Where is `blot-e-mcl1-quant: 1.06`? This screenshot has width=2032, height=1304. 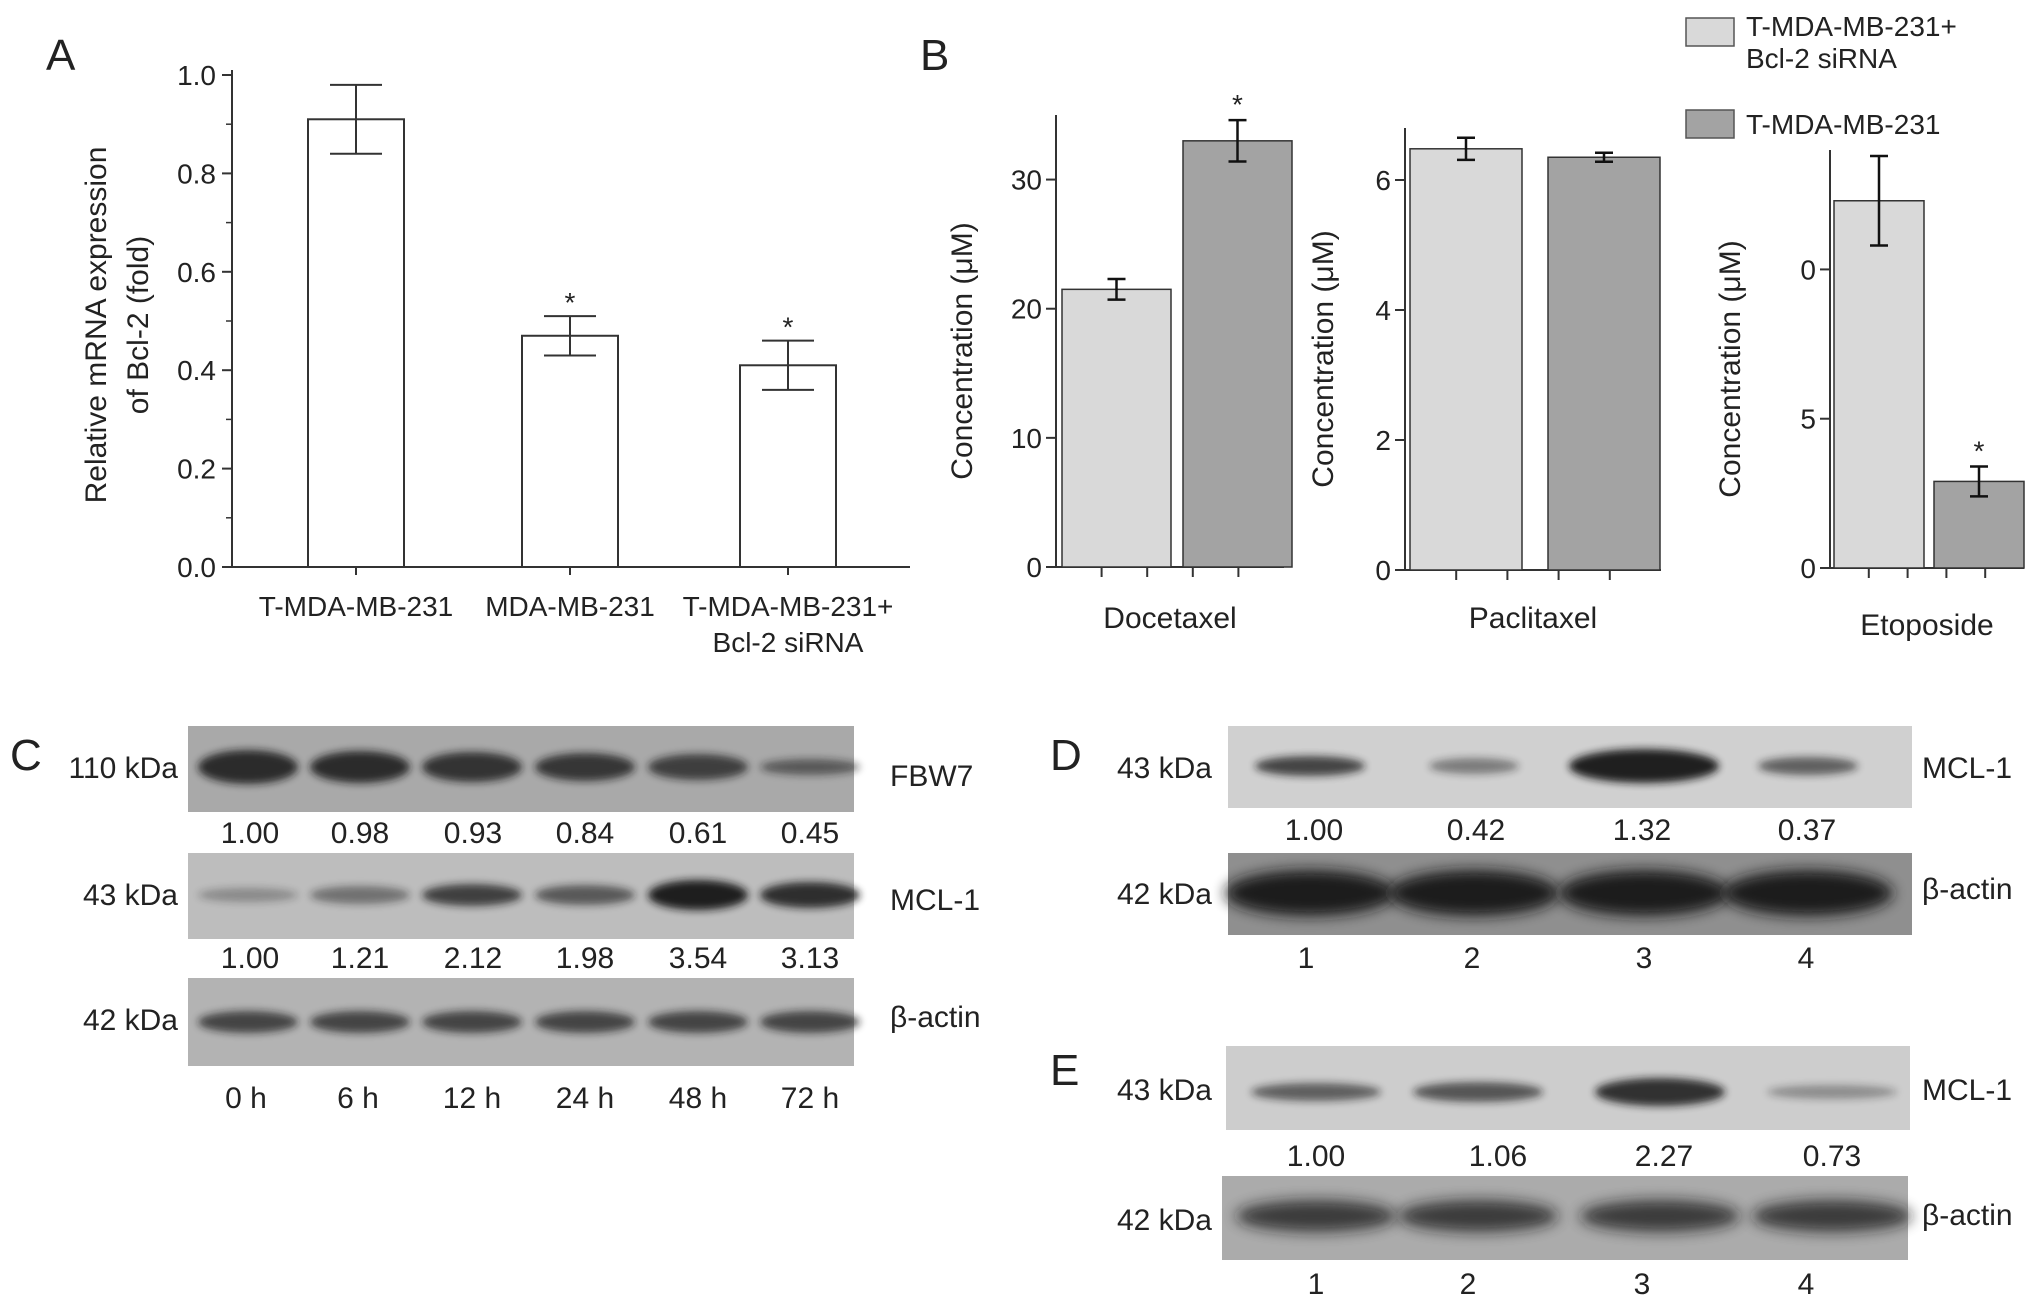
blot-e-mcl1-quant: 1.06 is located at coordinates (1498, 1156).